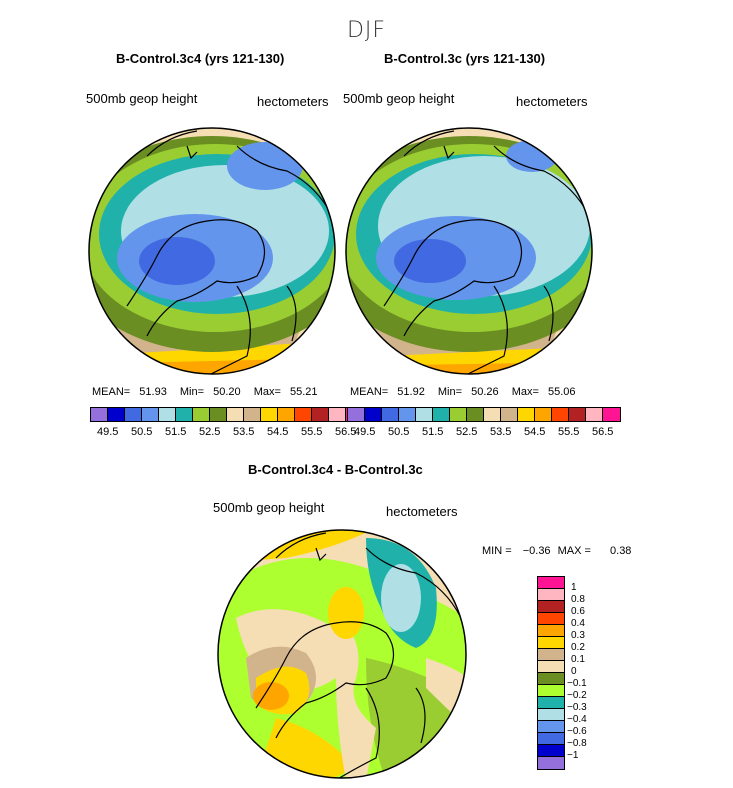 This screenshot has height=788, width=733. Describe the element at coordinates (369, 392) in the screenshot. I see `panel-2-mean-label: MEAN=` at that location.